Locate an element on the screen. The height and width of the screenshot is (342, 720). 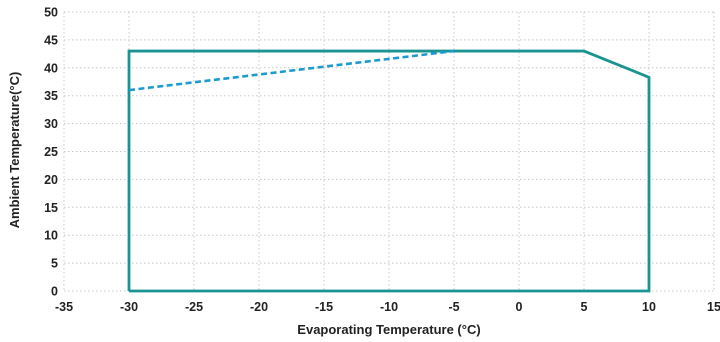
y-tick-label: 35 is located at coordinates (51, 96).